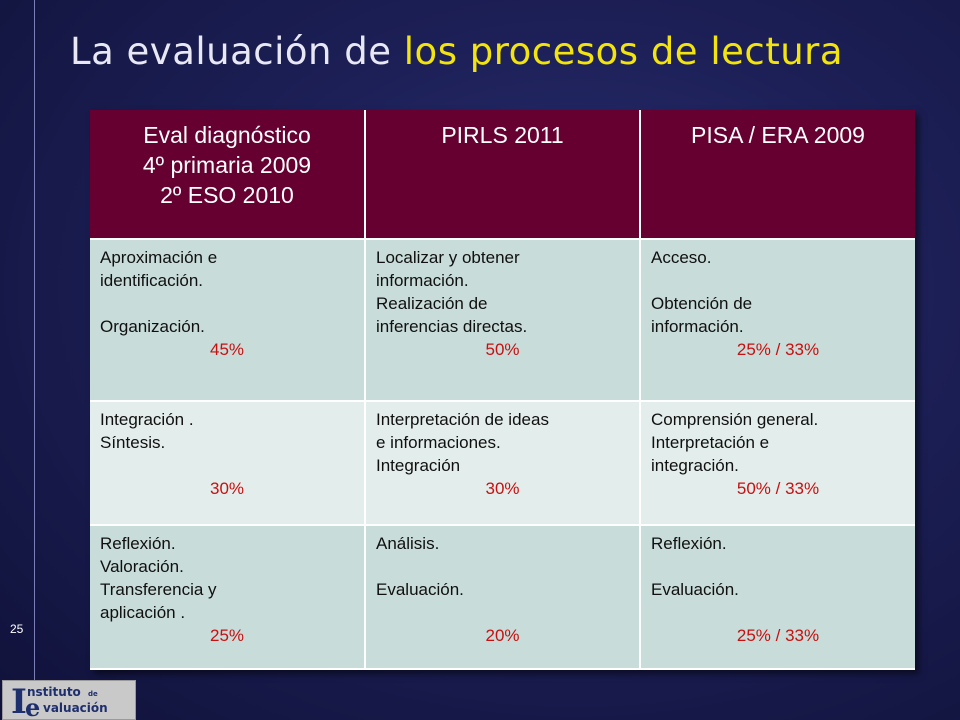 This screenshot has width=960, height=720. Describe the element at coordinates (227, 135) in the screenshot. I see `header-line: Eval diagnóstico` at that location.